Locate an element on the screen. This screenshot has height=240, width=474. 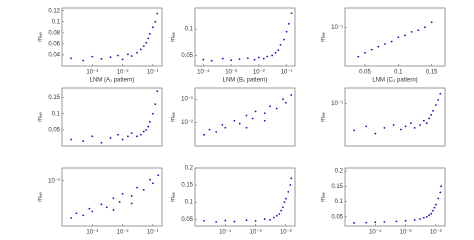
x-tick-label: 0.15 is located at coordinates (432, 73).